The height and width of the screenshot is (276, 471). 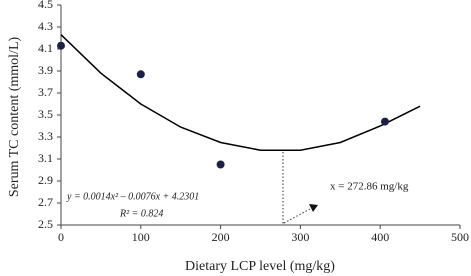 What do you see at coordinates (45, 70) in the screenshot?
I see `y-tick-label: 3.9` at bounding box center [45, 70].